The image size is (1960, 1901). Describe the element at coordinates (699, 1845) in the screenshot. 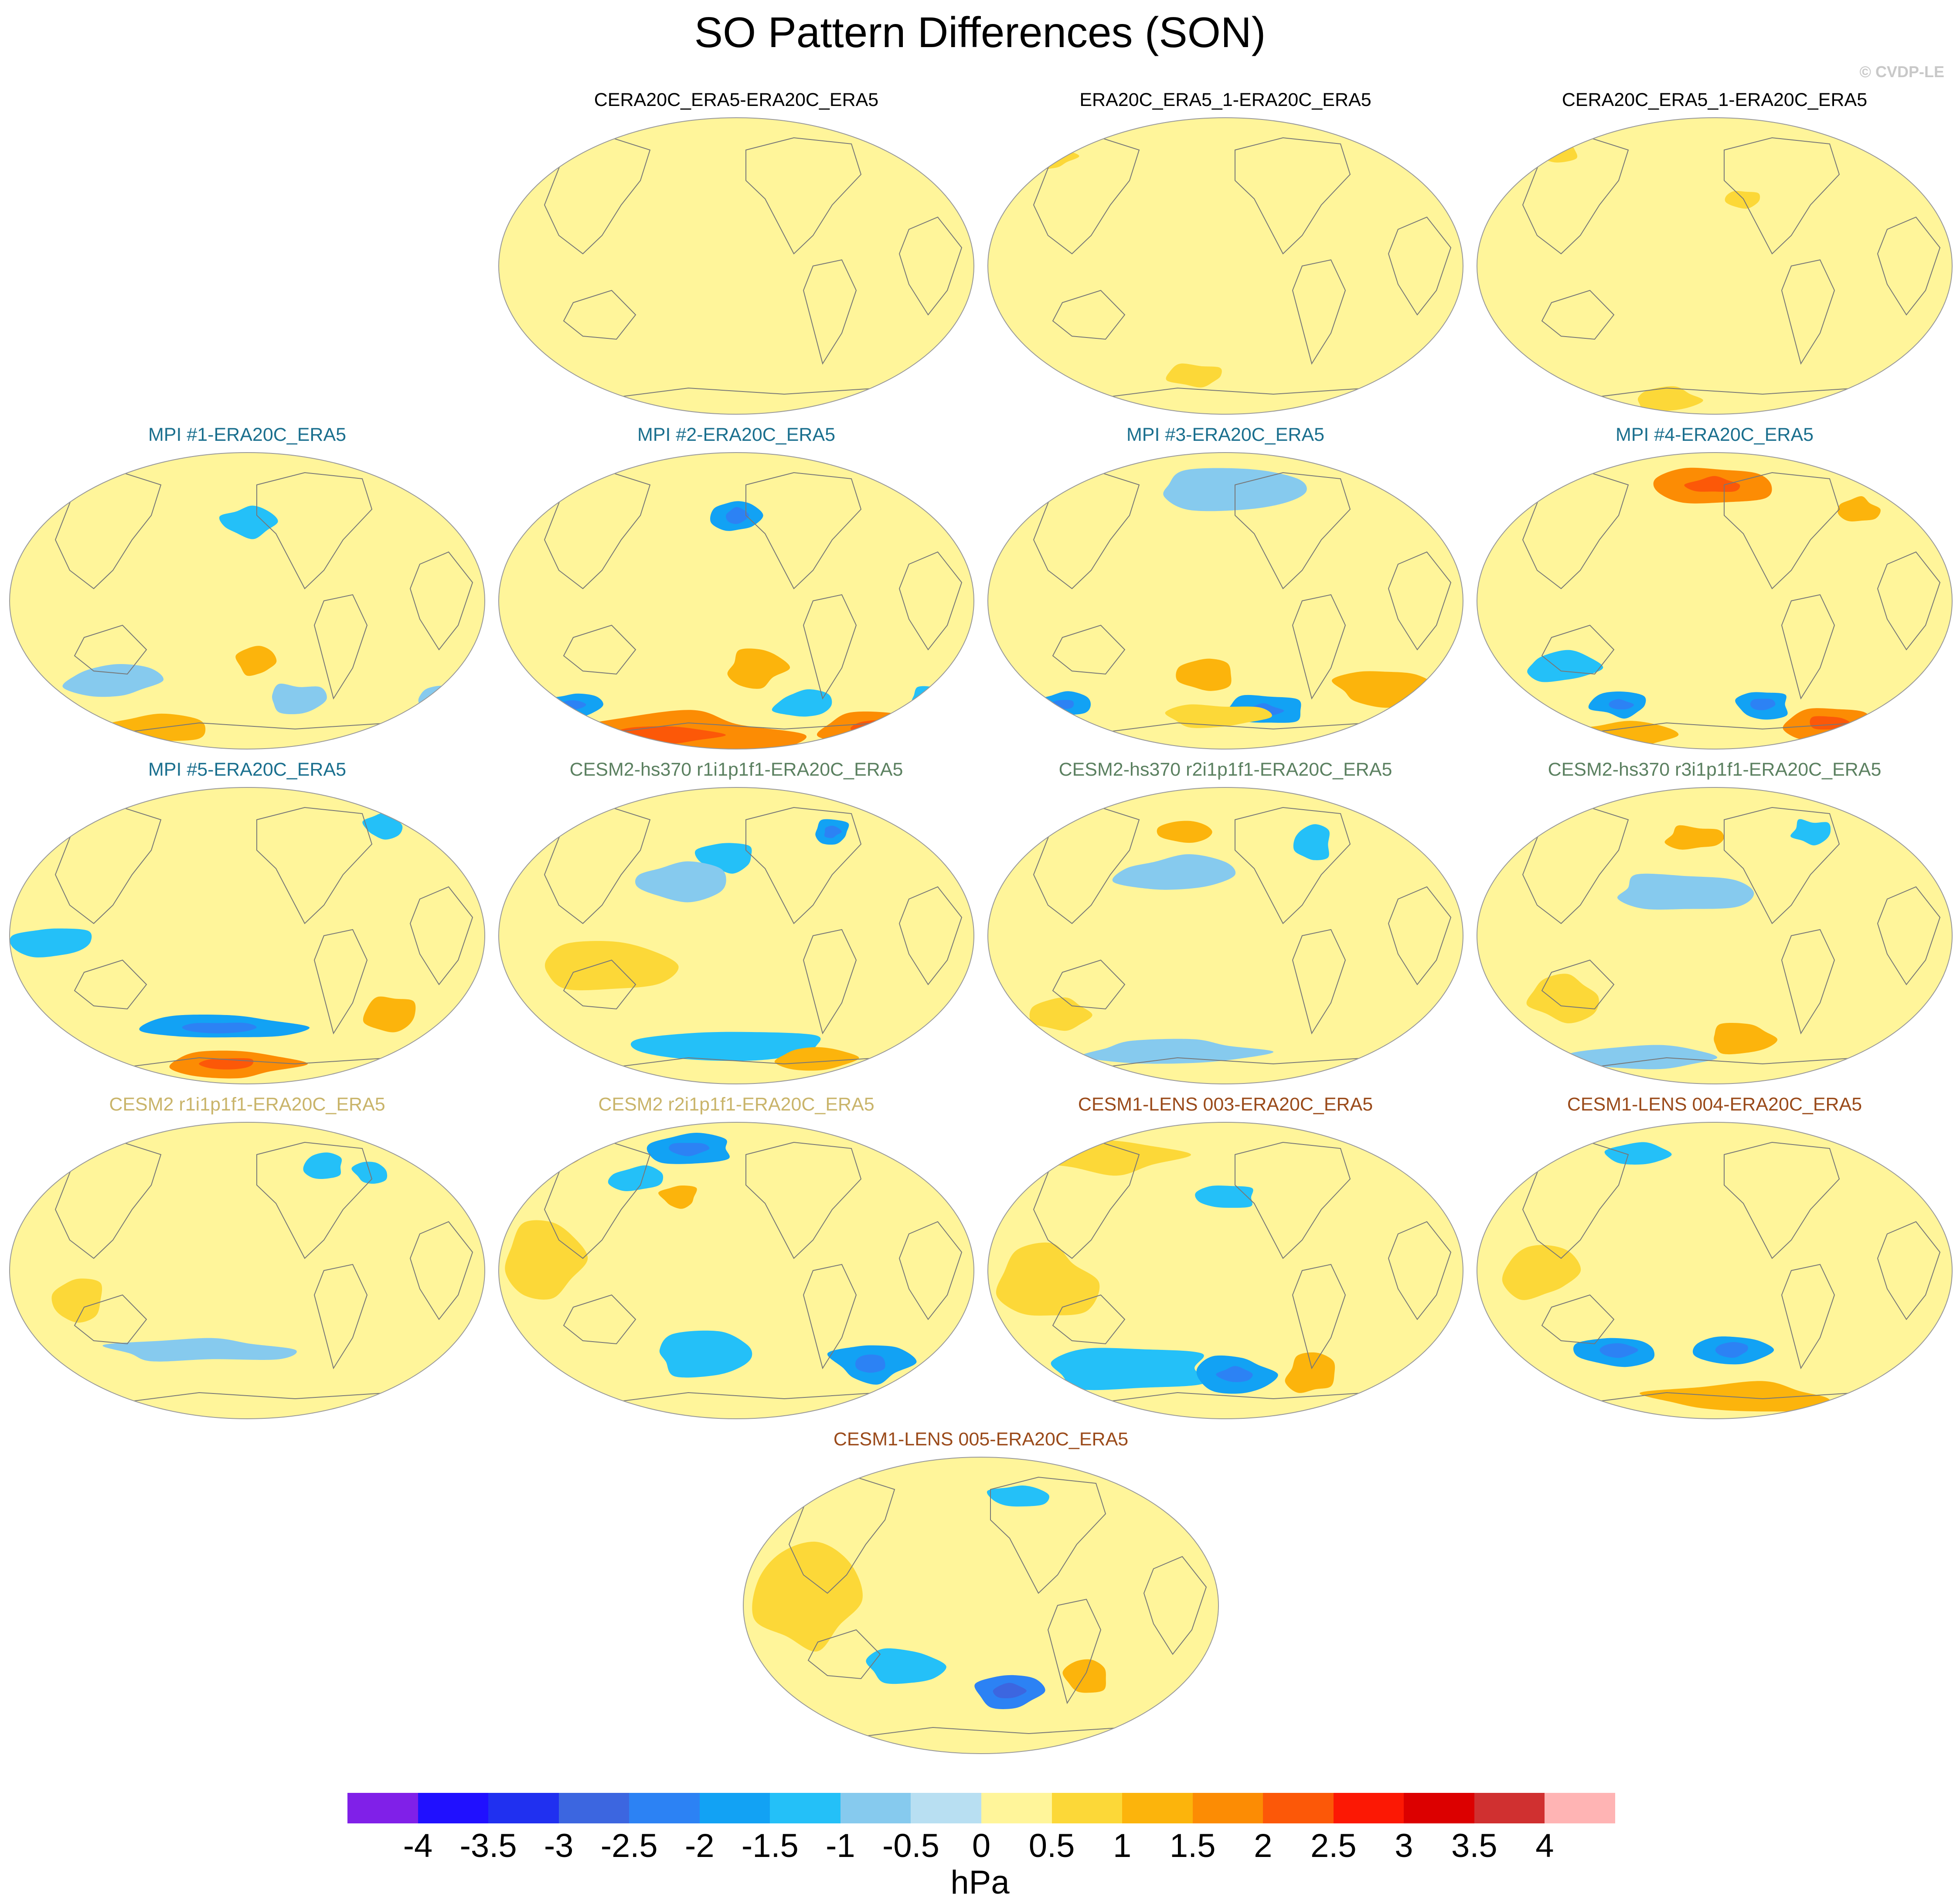

I see `colorbar-tick: -2` at that location.